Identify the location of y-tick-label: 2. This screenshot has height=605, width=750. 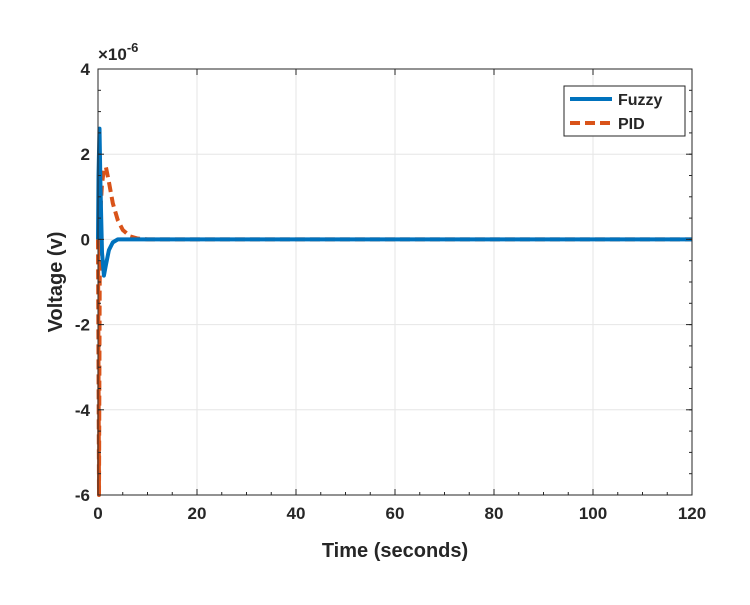
(85, 154).